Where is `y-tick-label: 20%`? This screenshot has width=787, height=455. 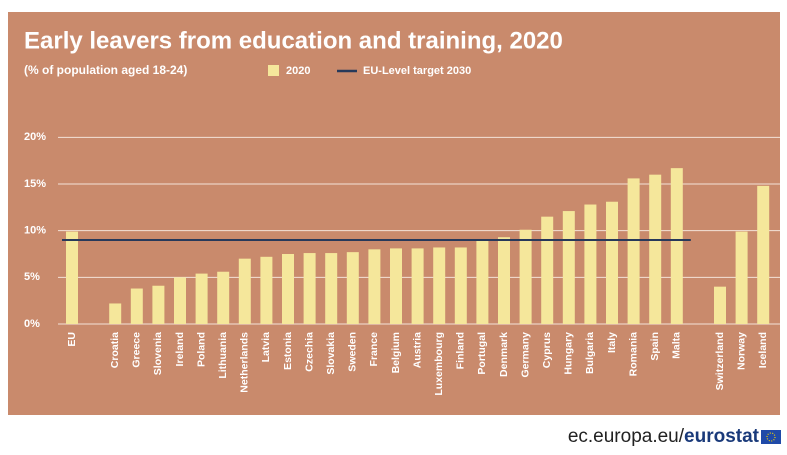 y-tick-label: 20% is located at coordinates (35, 137).